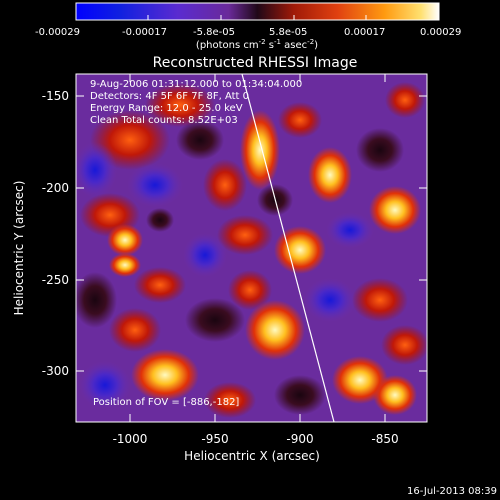 The height and width of the screenshot is (500, 500). I want to click on y-tick-label: -300, so click(55, 371).